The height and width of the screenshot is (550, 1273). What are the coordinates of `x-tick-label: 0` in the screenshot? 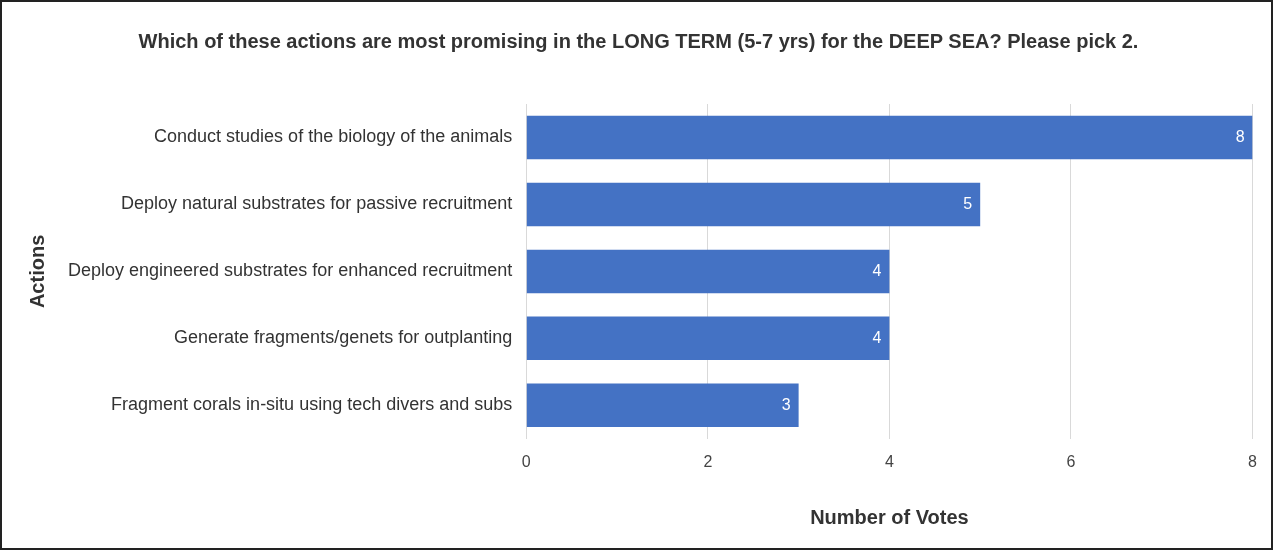 It's located at (526, 461).